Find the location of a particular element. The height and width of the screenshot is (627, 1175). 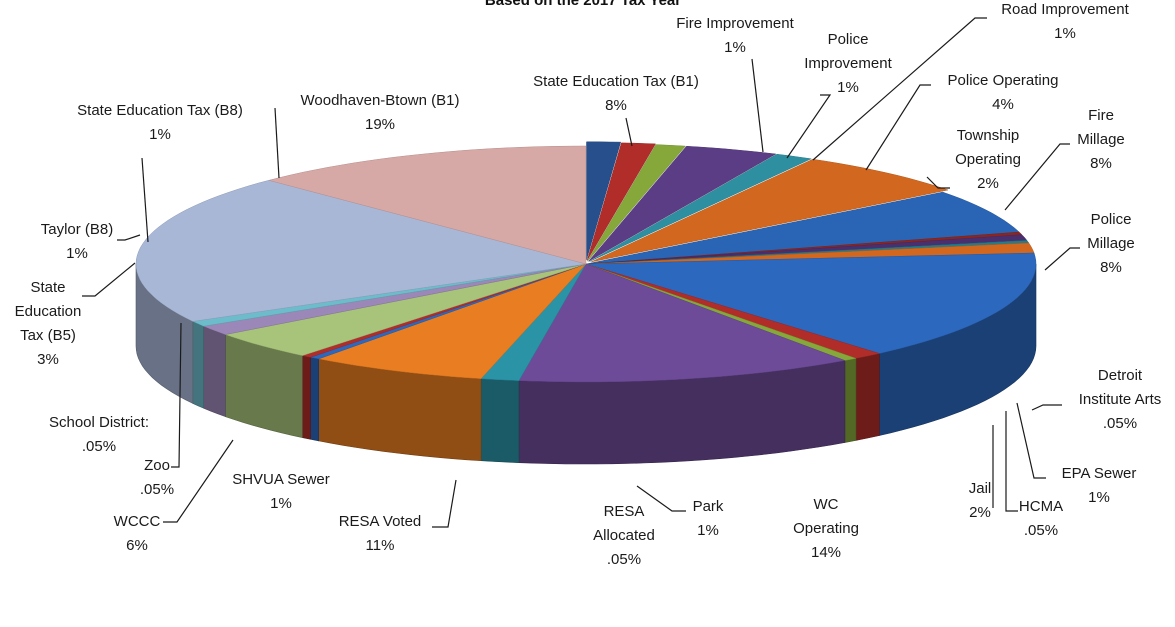

leader-line-state-education-tax-b5 is located at coordinates (109, 279).